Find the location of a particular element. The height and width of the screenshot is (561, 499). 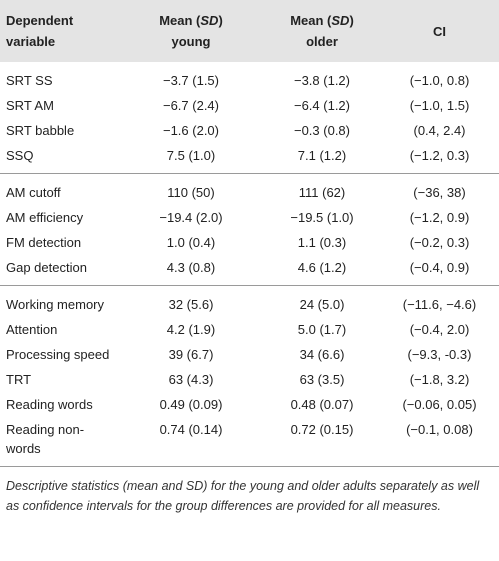

header-cell: Dependent variable is located at coordinates (59, 31).